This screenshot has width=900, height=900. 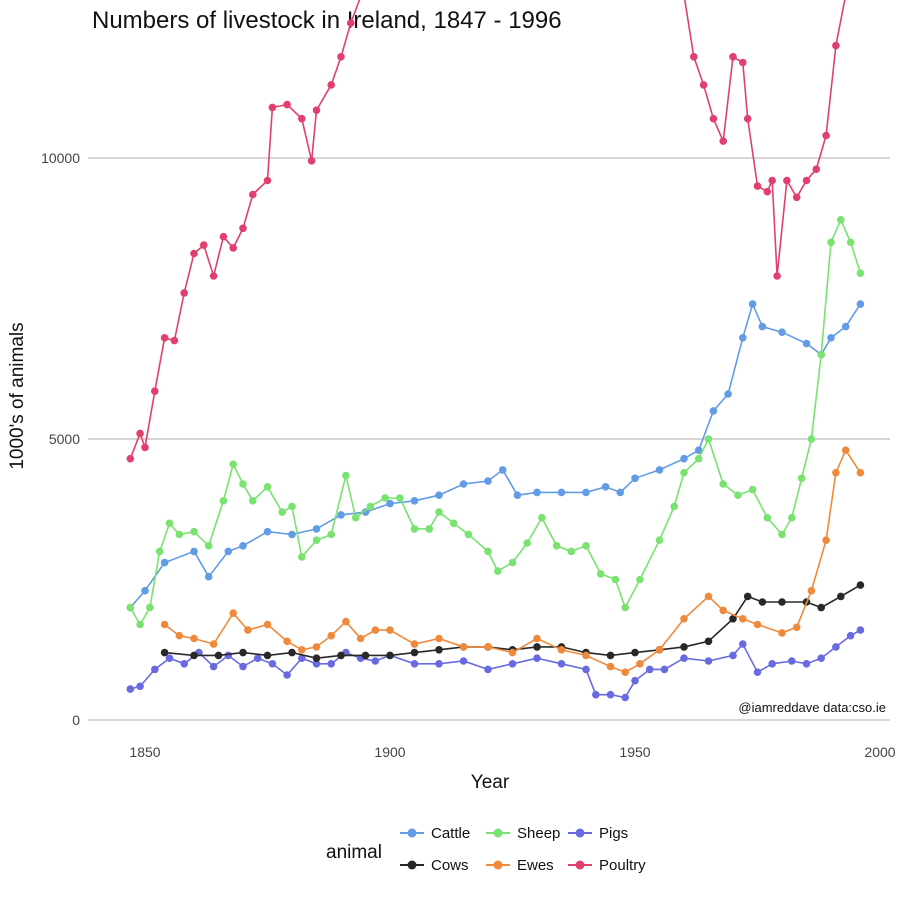 What do you see at coordinates (434, 865) in the screenshot?
I see `legend-item-cows: Cows` at bounding box center [434, 865].